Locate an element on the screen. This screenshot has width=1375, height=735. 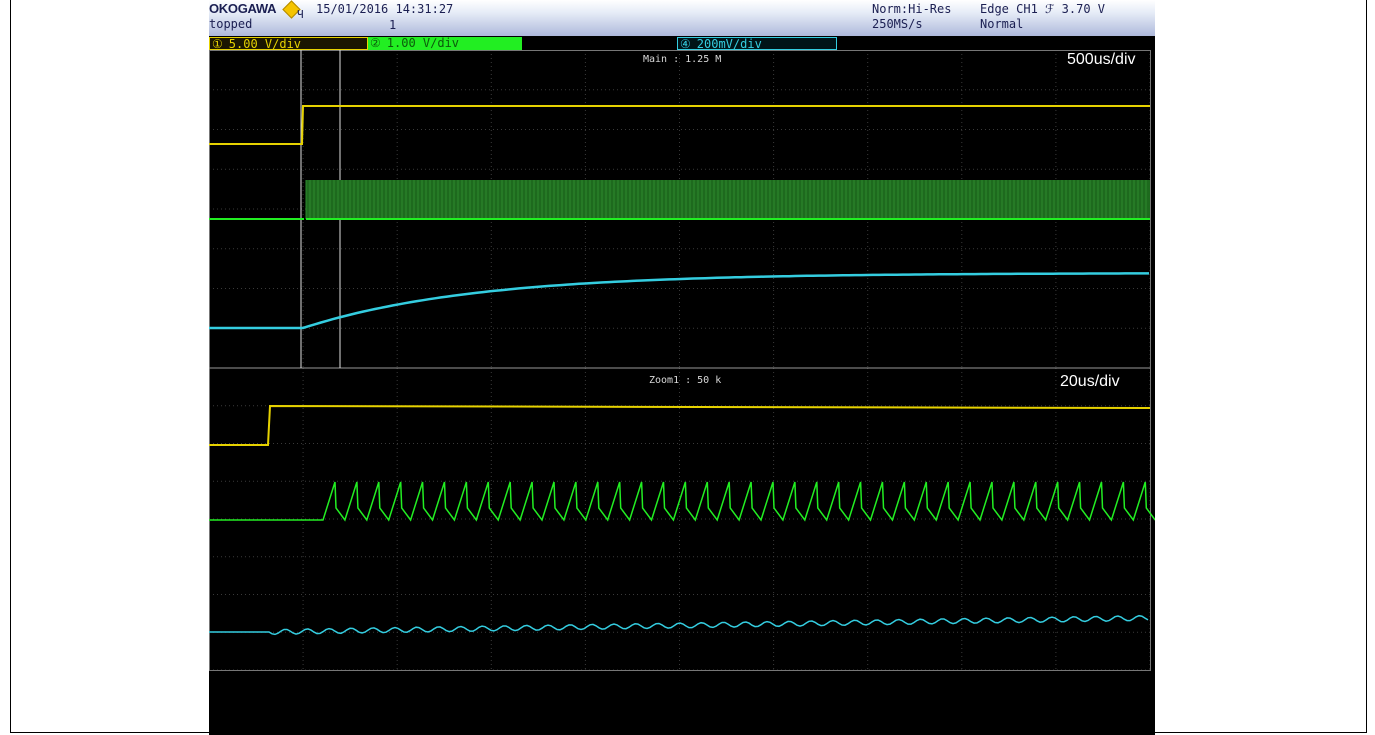
circled-4-icon: ④ is located at coordinates (685, 44).